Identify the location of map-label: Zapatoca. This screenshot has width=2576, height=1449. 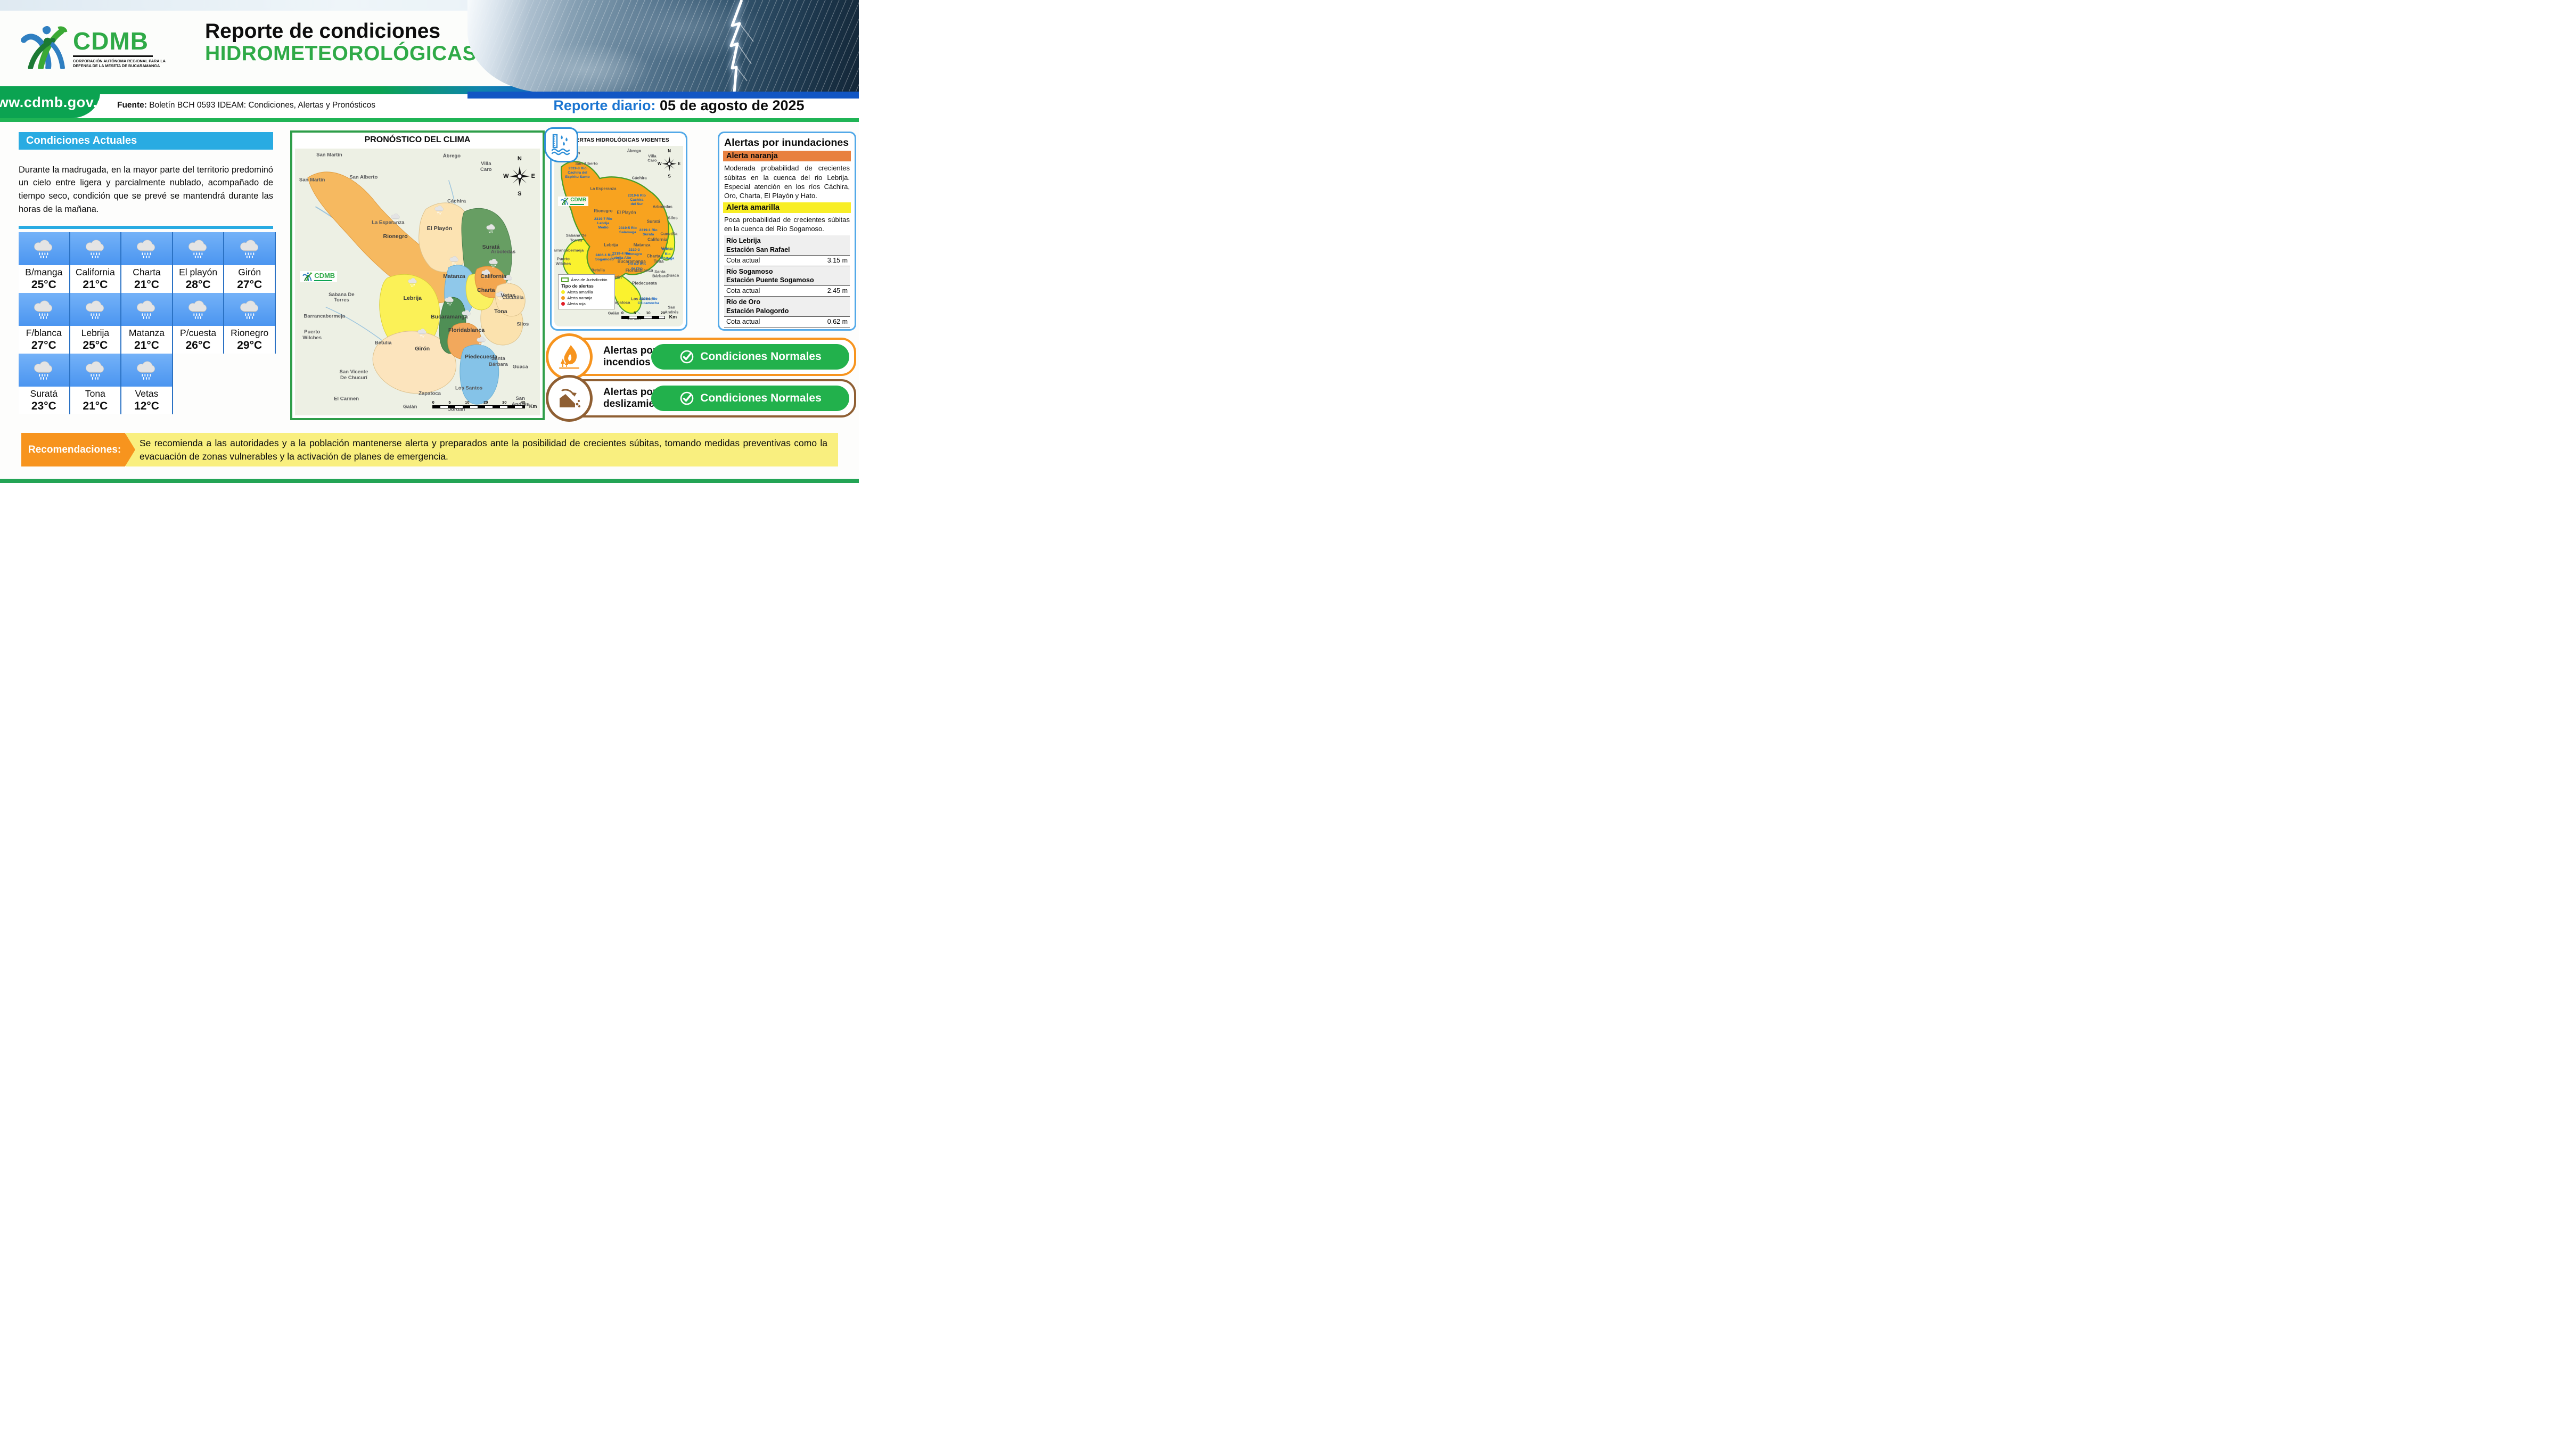
(621, 302).